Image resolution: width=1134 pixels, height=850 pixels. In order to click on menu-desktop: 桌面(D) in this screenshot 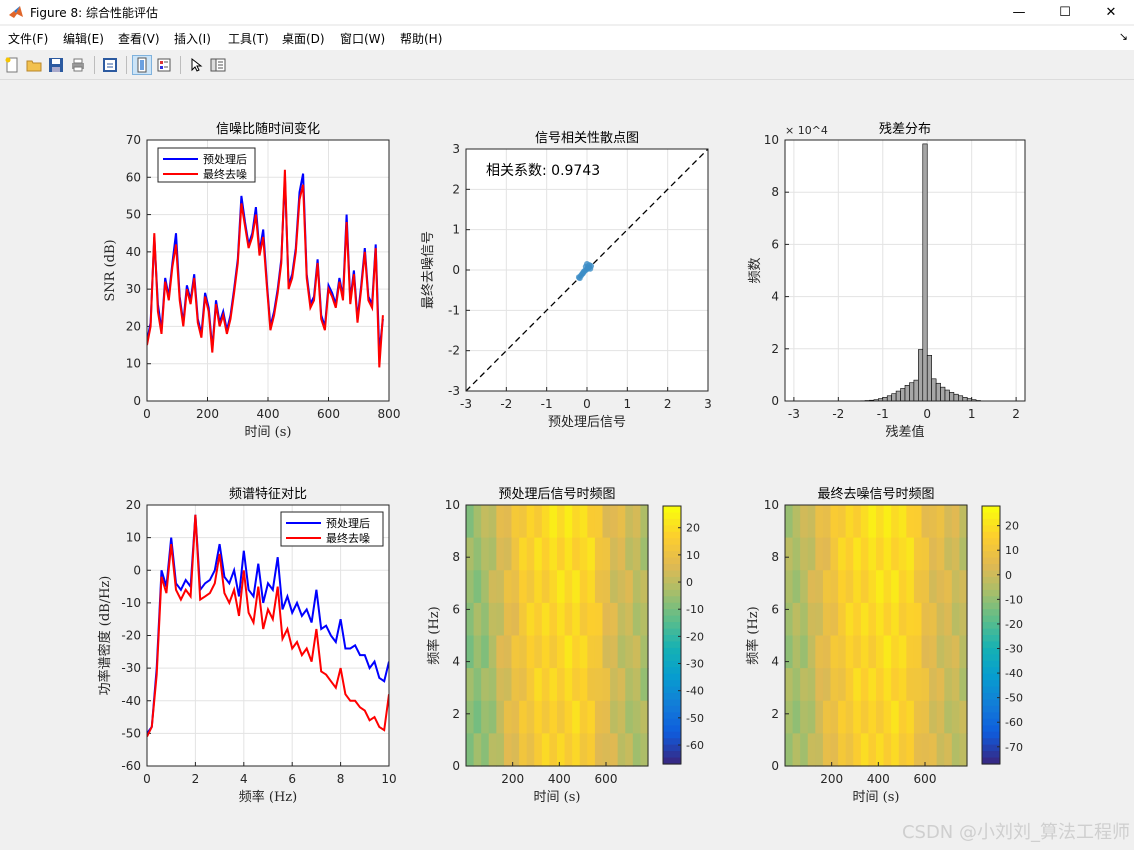, I will do `click(303, 39)`.